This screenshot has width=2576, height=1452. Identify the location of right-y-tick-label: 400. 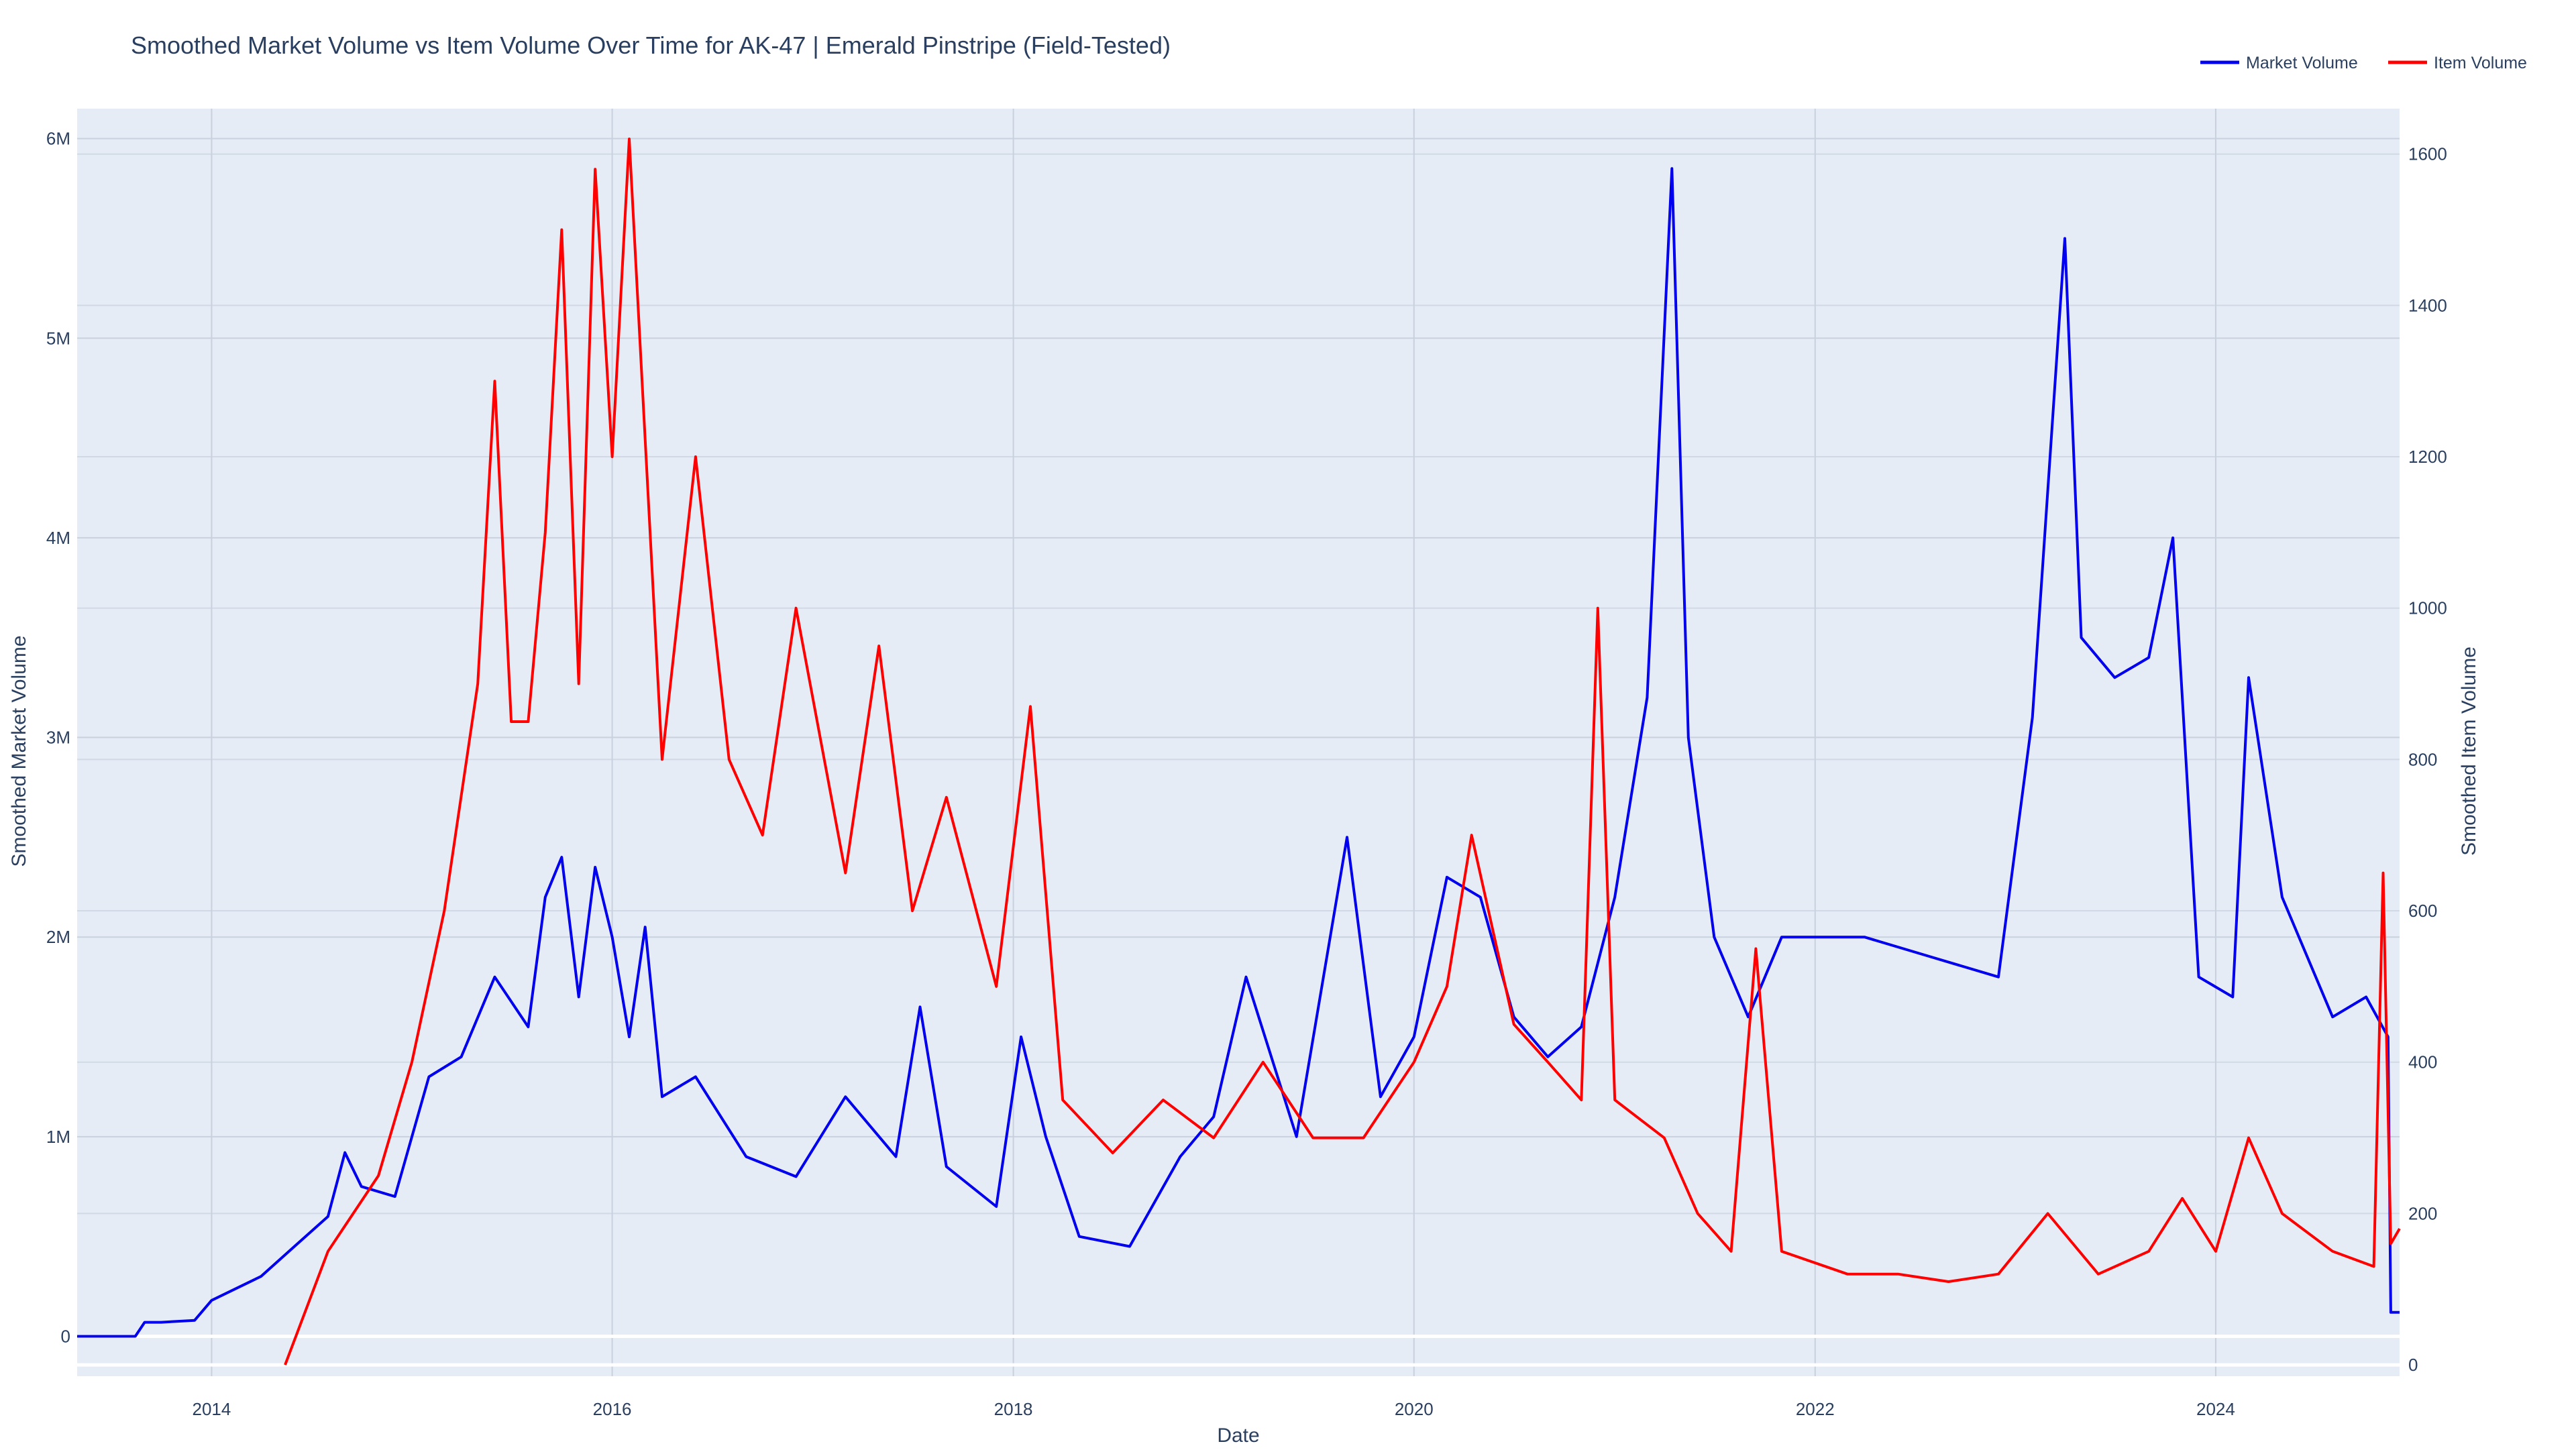
(2422, 1062).